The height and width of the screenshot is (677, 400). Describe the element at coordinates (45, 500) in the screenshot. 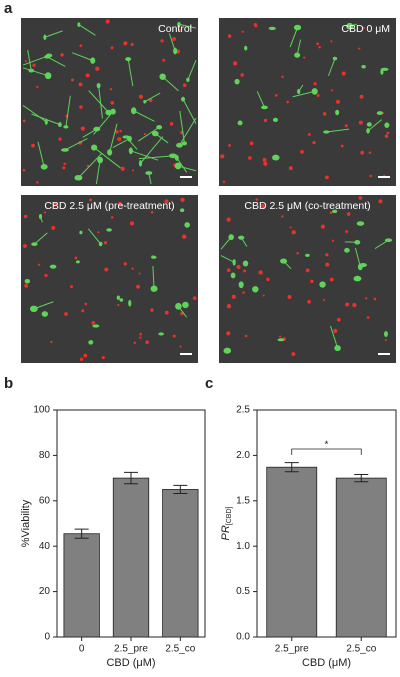

I see `y-tick-label: 60` at that location.